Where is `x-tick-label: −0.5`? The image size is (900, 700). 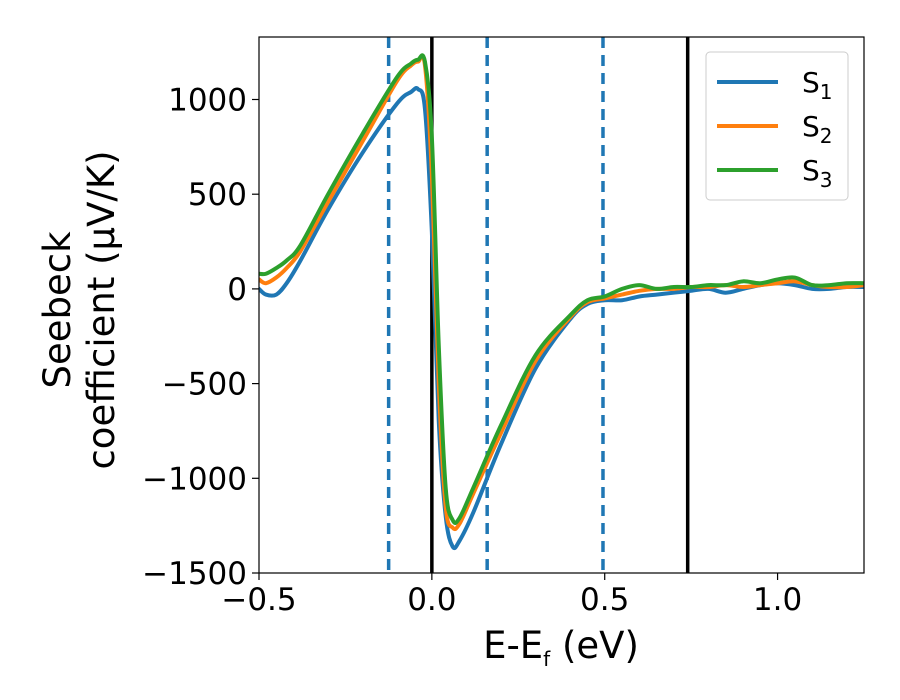 x-tick-label: −0.5 is located at coordinates (258, 600).